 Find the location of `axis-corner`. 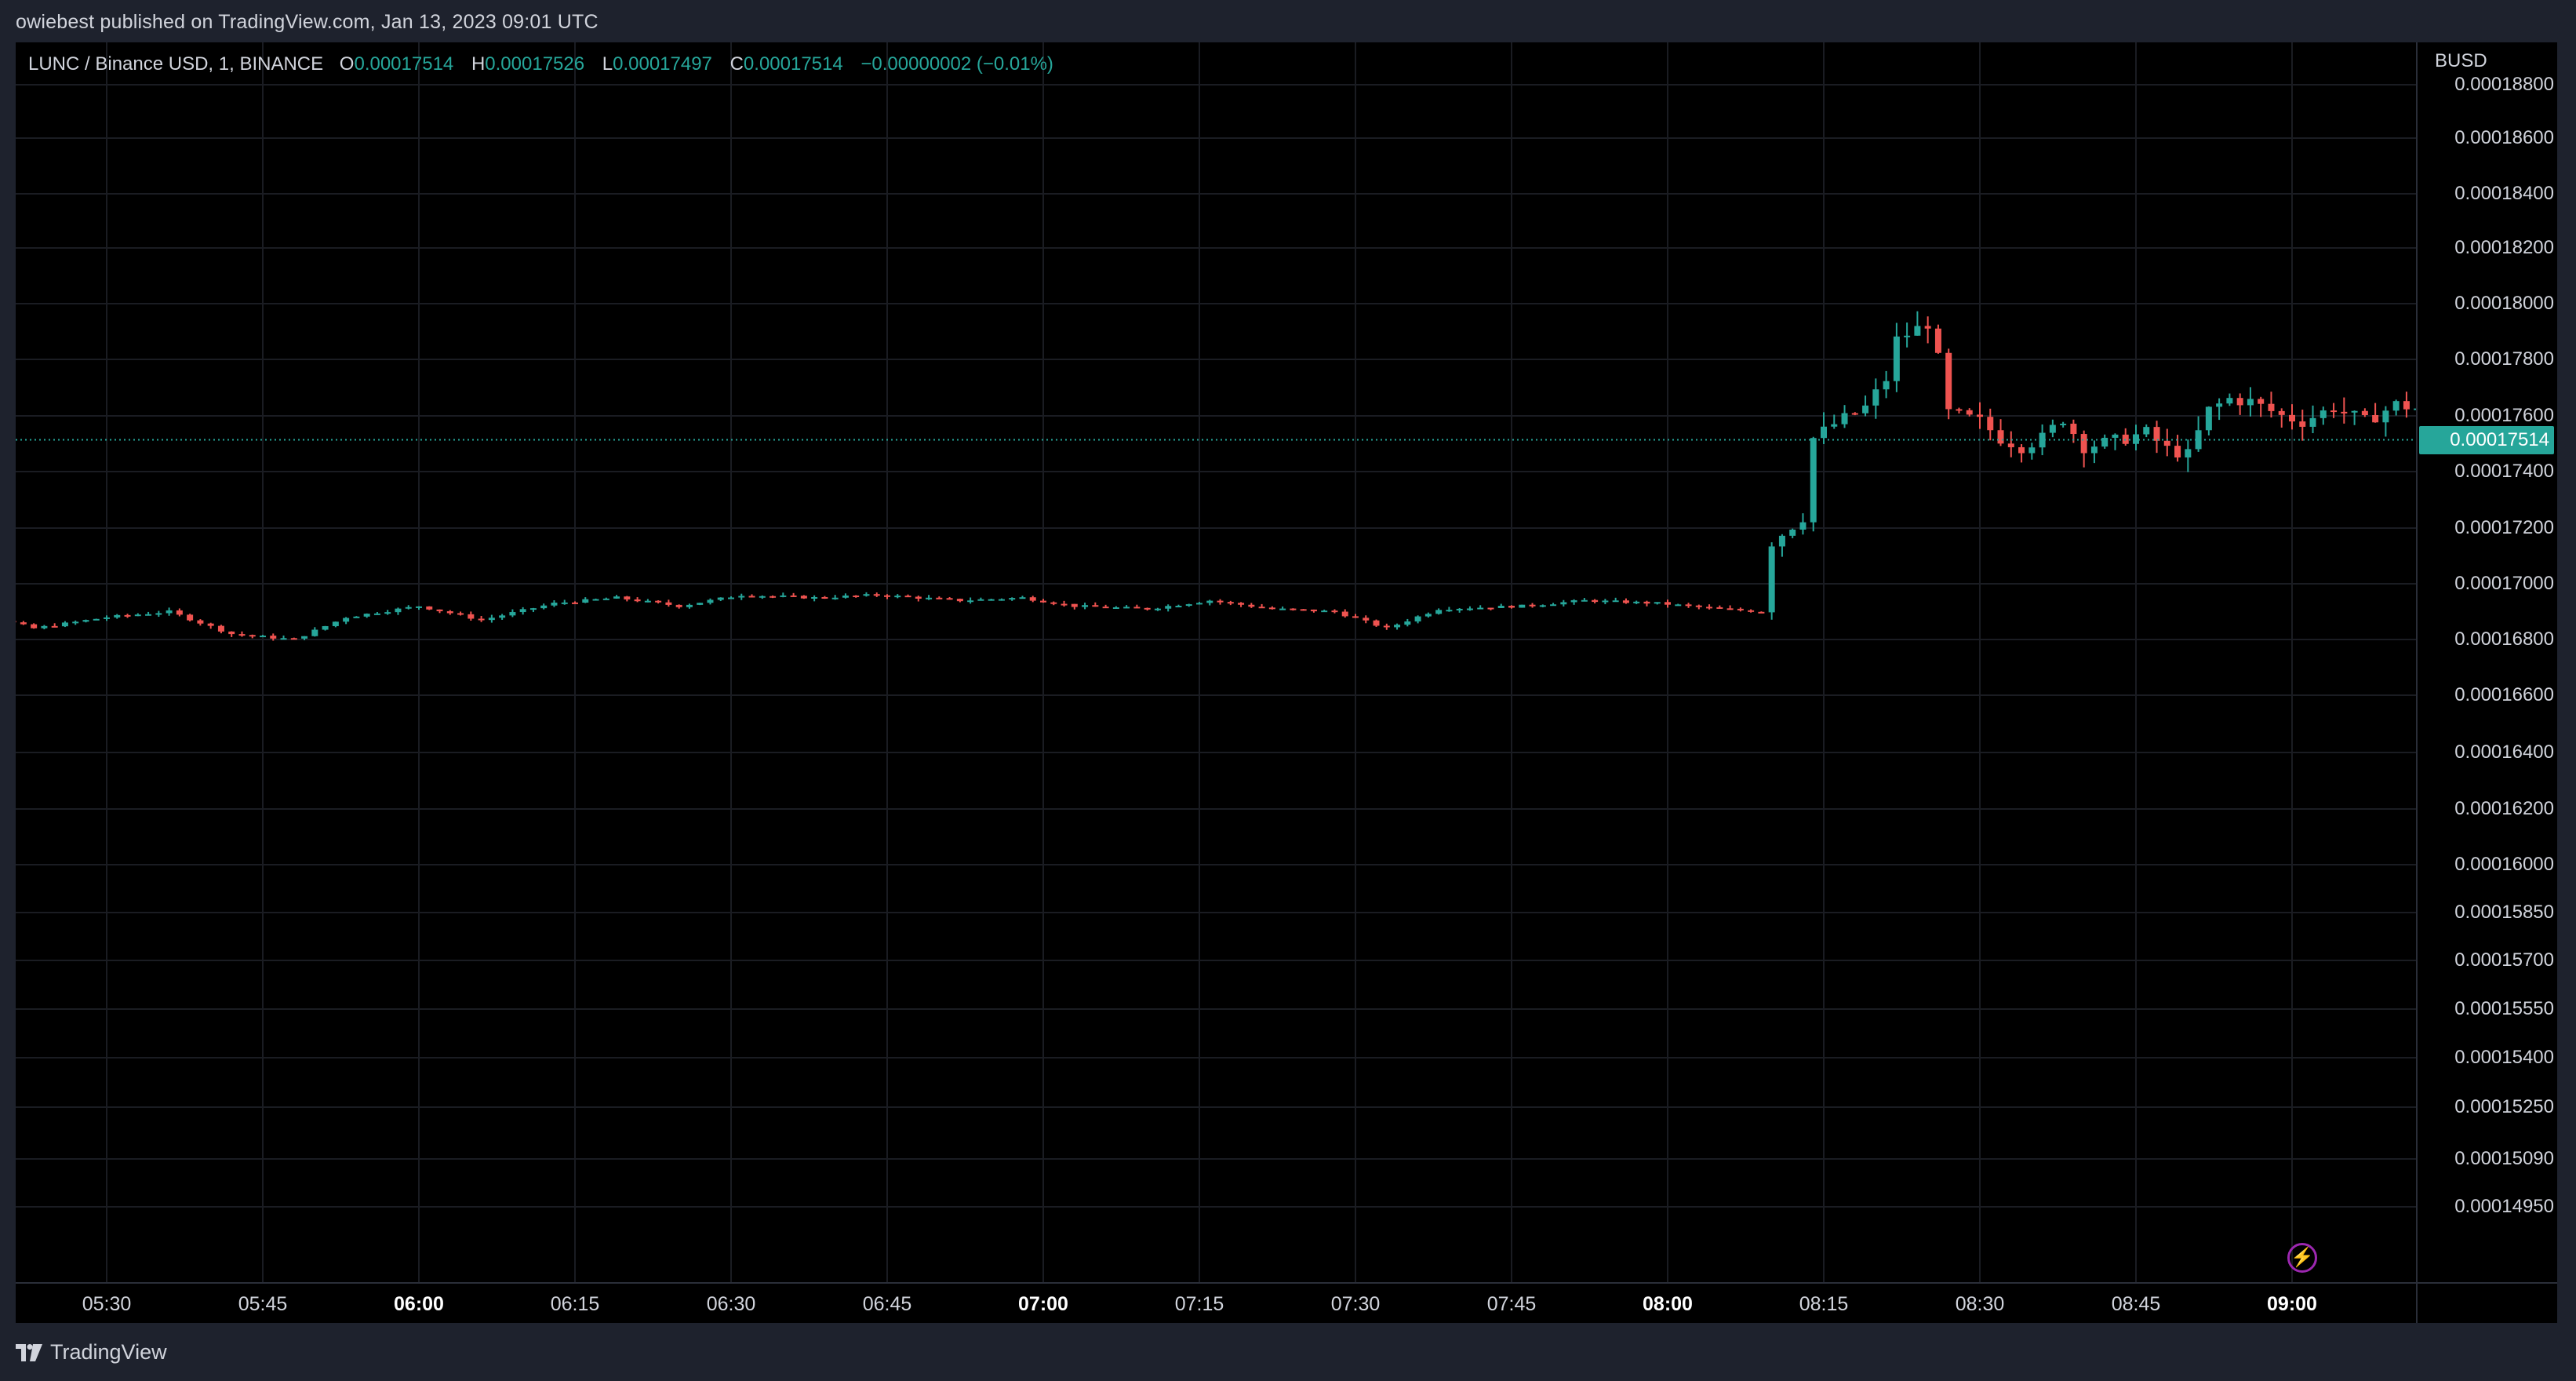

axis-corner is located at coordinates (2486, 1302).